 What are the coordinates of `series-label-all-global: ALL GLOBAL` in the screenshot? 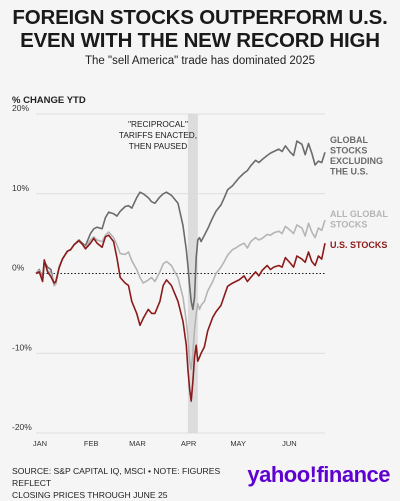 It's located at (359, 214).